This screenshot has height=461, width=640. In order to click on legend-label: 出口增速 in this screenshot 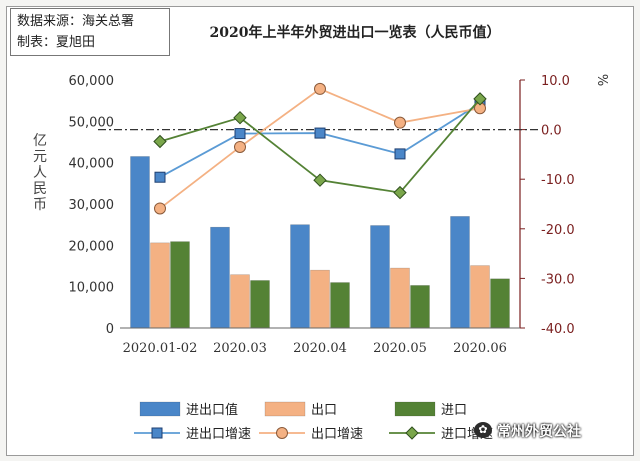, I will do `click(337, 434)`.